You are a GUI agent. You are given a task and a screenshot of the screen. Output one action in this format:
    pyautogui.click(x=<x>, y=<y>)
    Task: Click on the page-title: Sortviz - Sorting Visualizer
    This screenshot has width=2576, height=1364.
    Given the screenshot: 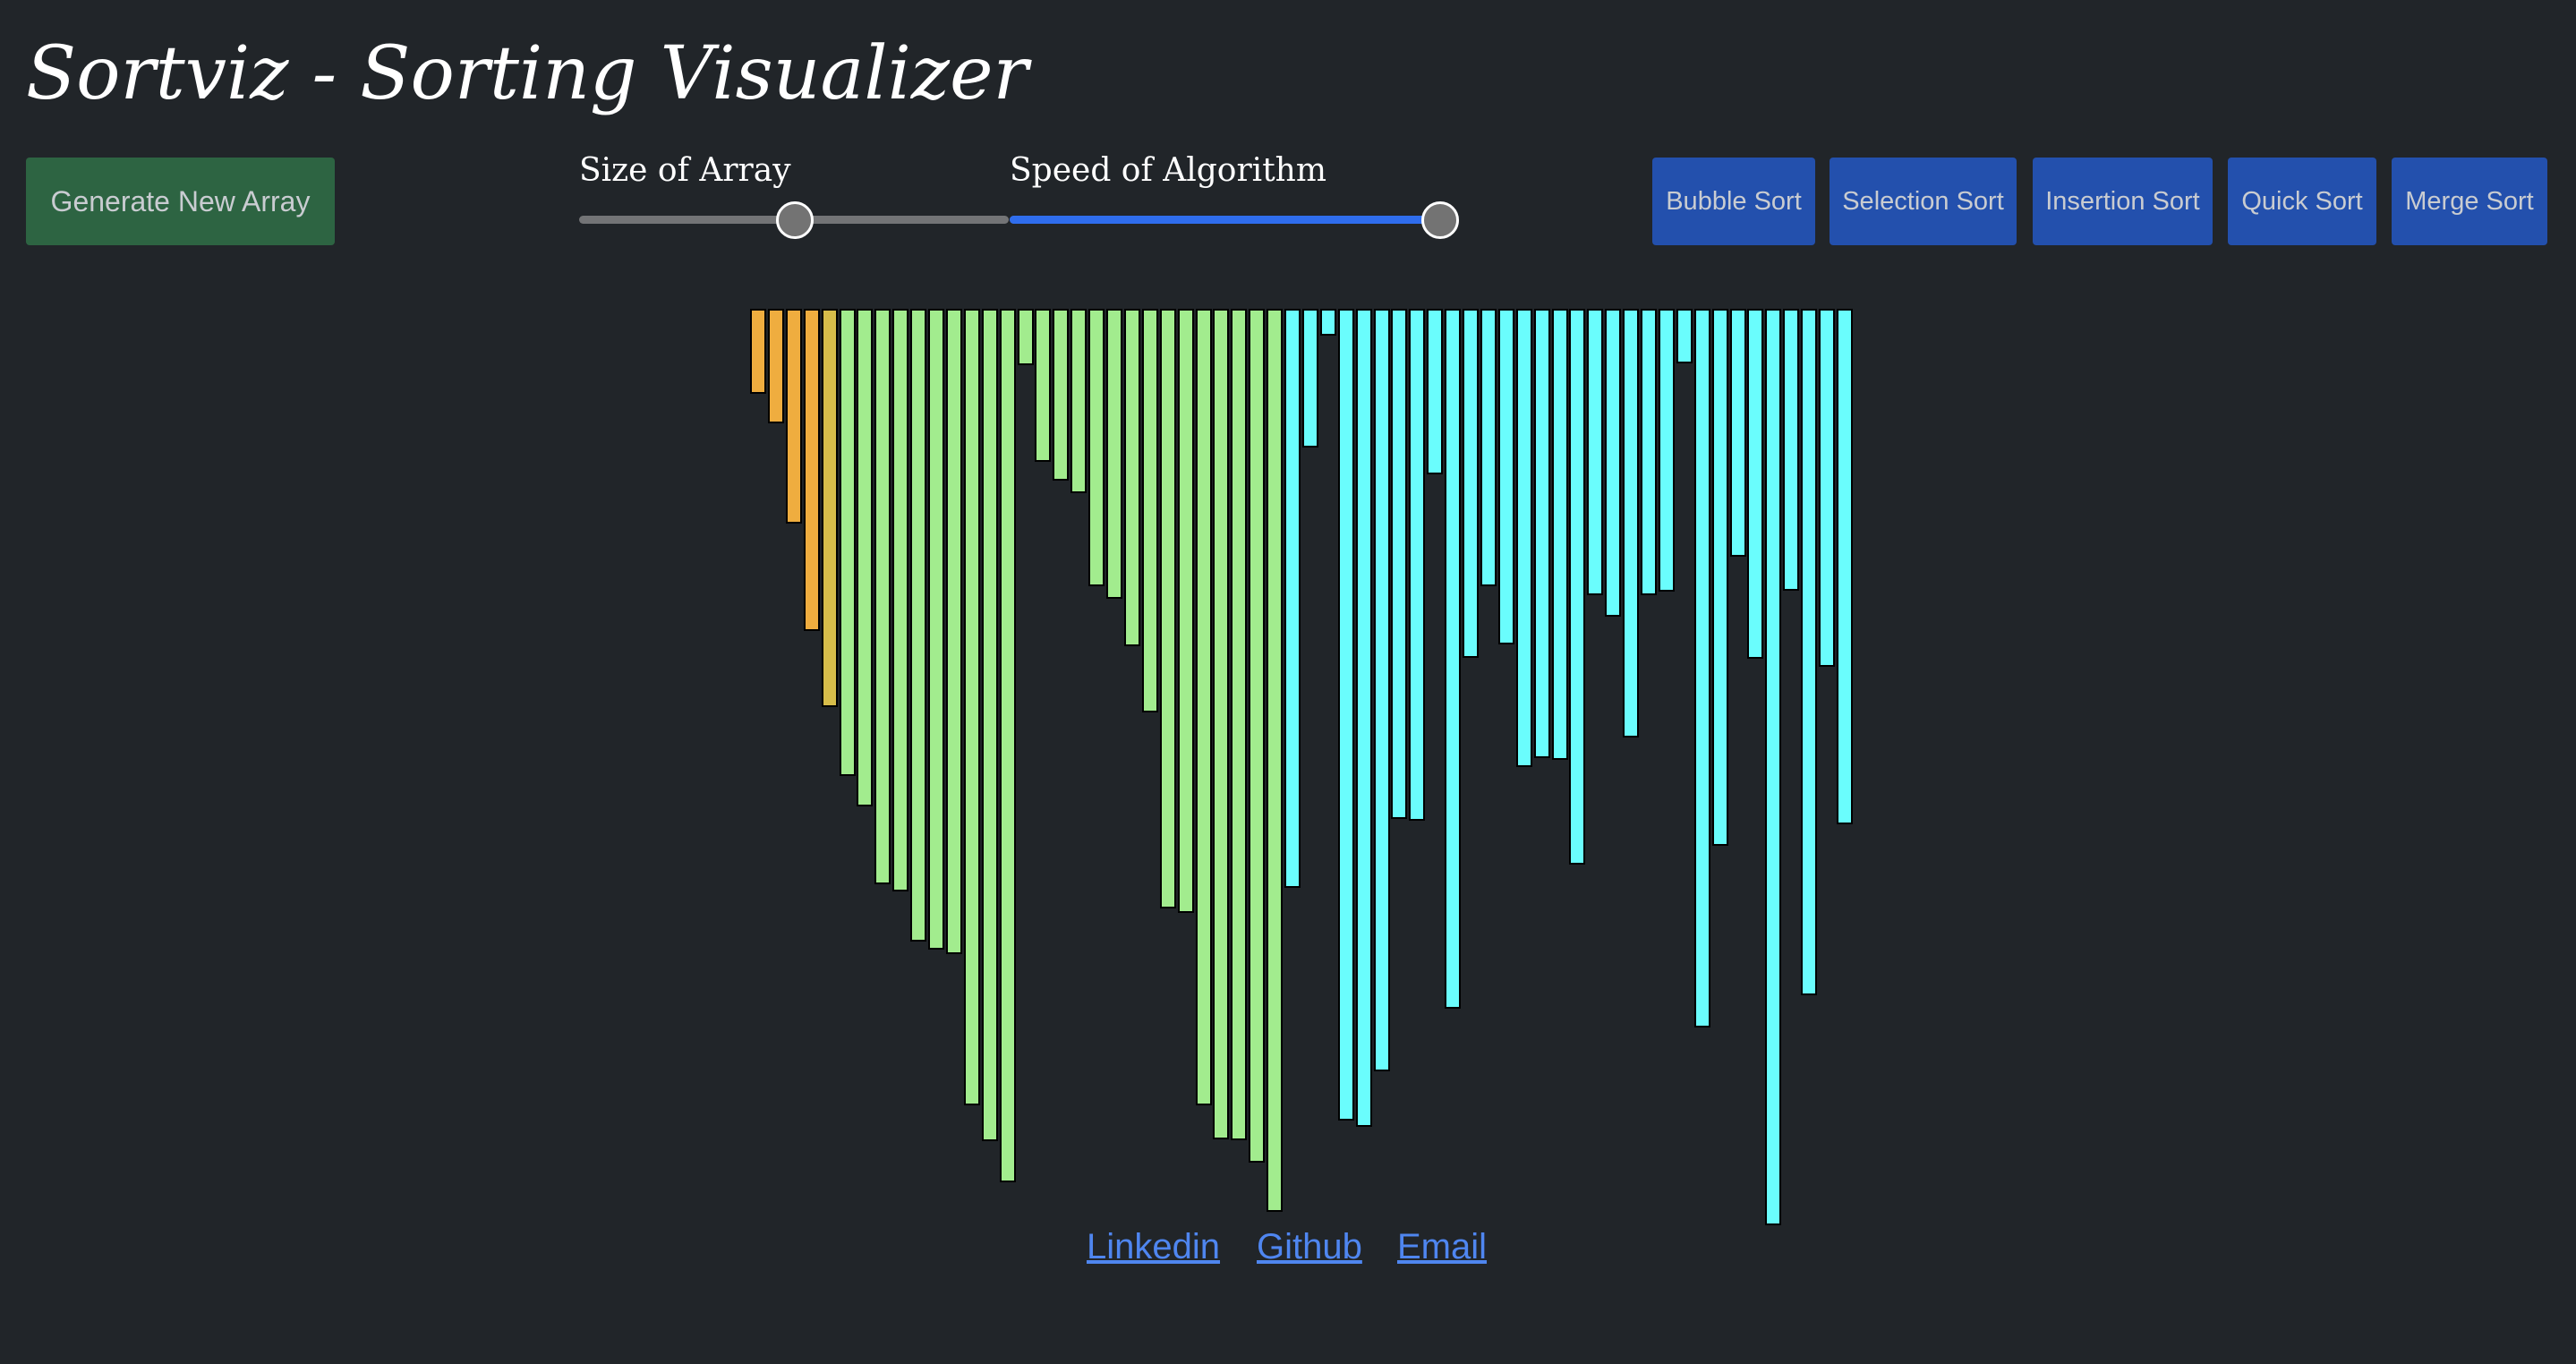 What is the action you would take?
    pyautogui.click(x=527, y=73)
    